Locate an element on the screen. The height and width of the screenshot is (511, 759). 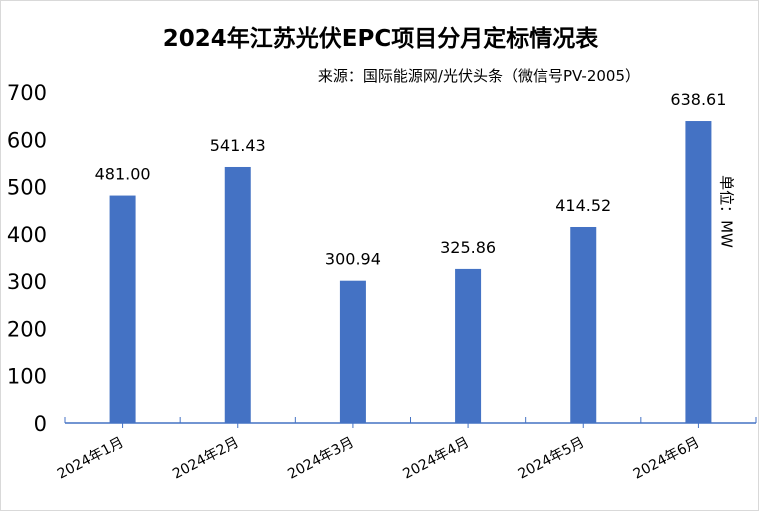
data-label: 638.61 is located at coordinates (698, 99).